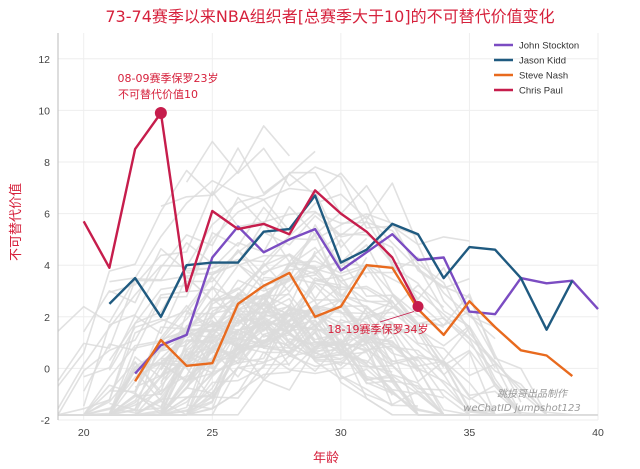 The width and height of the screenshot is (640, 469). Describe the element at coordinates (44, 111) in the screenshot. I see `y-tick-label: 10` at that location.